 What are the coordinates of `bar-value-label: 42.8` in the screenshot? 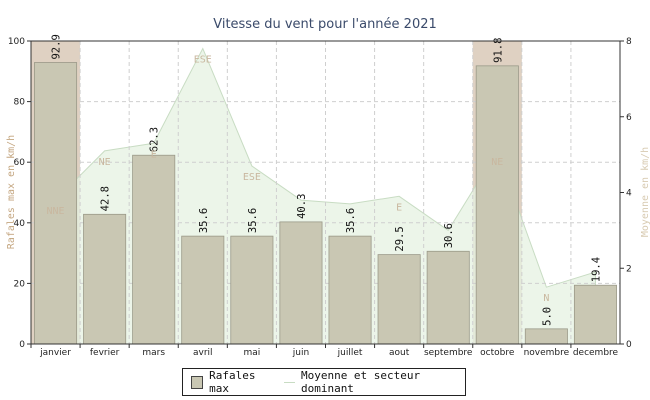 It's located at (106, 198).